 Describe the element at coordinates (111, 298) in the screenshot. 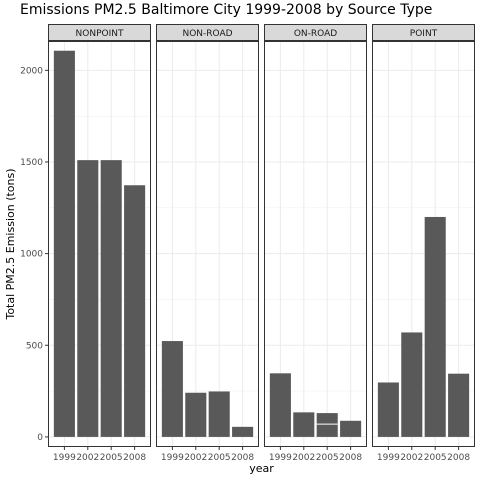

I see `bar-nonpoint-2005` at that location.